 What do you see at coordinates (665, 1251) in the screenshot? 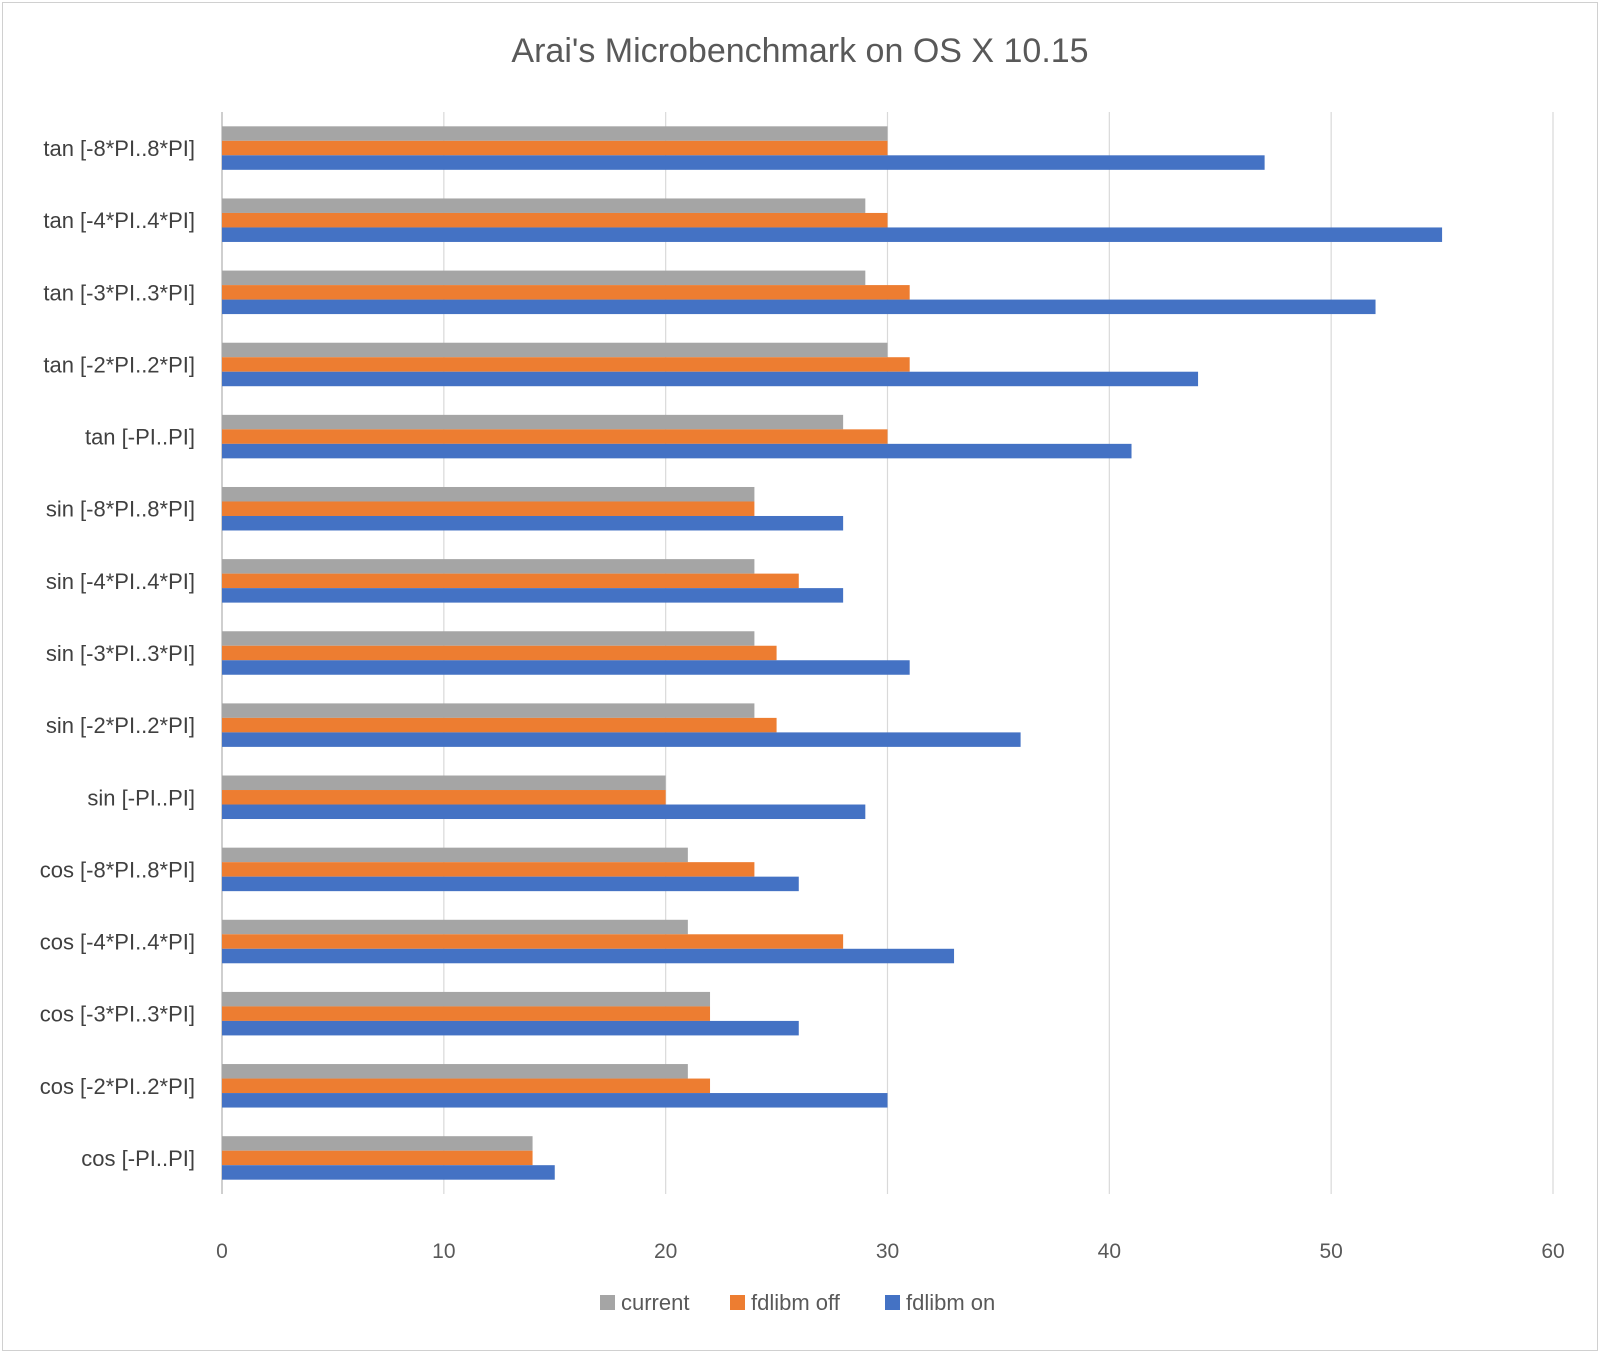
I see `x-tick-label: 20` at bounding box center [665, 1251].